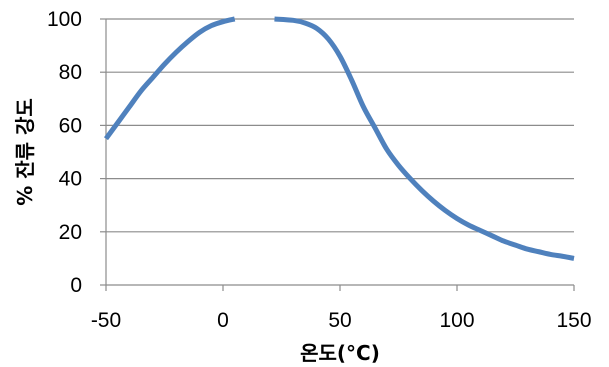 The width and height of the screenshot is (609, 367). I want to click on y-tick-label: 60, so click(70, 125).